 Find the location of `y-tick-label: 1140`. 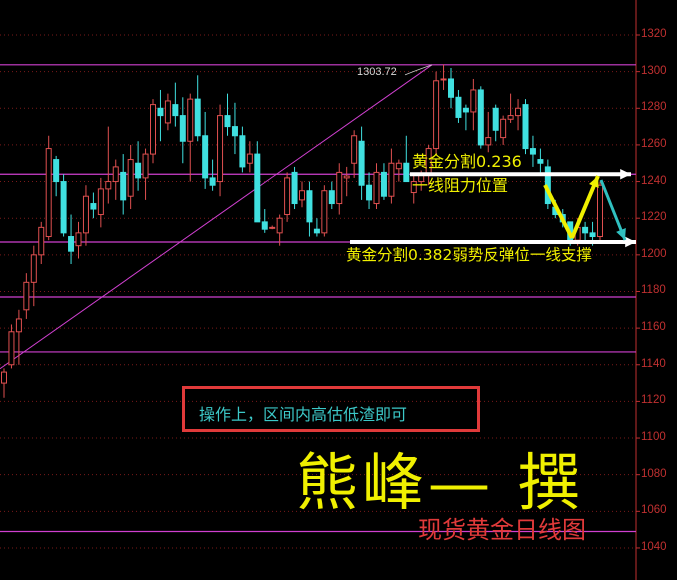

y-tick-label: 1140 is located at coordinates (653, 363).